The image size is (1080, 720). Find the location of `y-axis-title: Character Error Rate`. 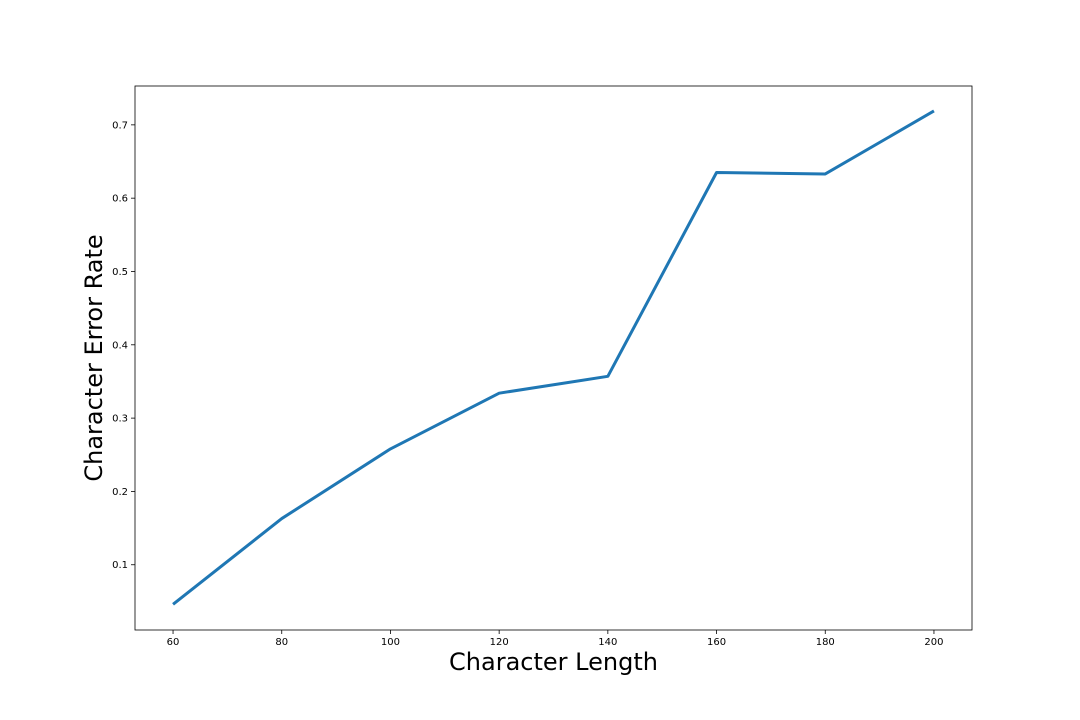

y-axis-title: Character Error Rate is located at coordinates (94, 357).